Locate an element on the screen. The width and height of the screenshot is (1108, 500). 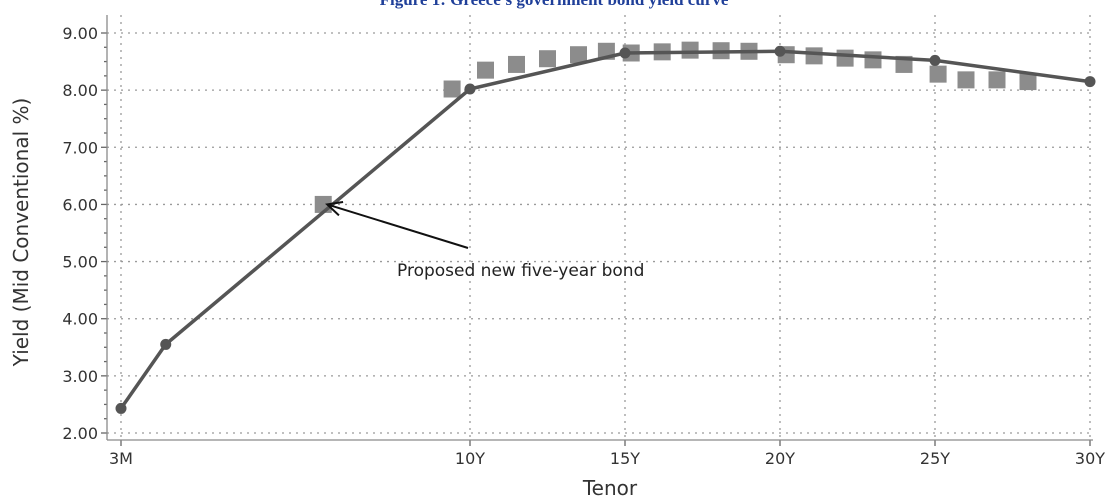
x-tick-label: 25Y is located at coordinates (935, 458).